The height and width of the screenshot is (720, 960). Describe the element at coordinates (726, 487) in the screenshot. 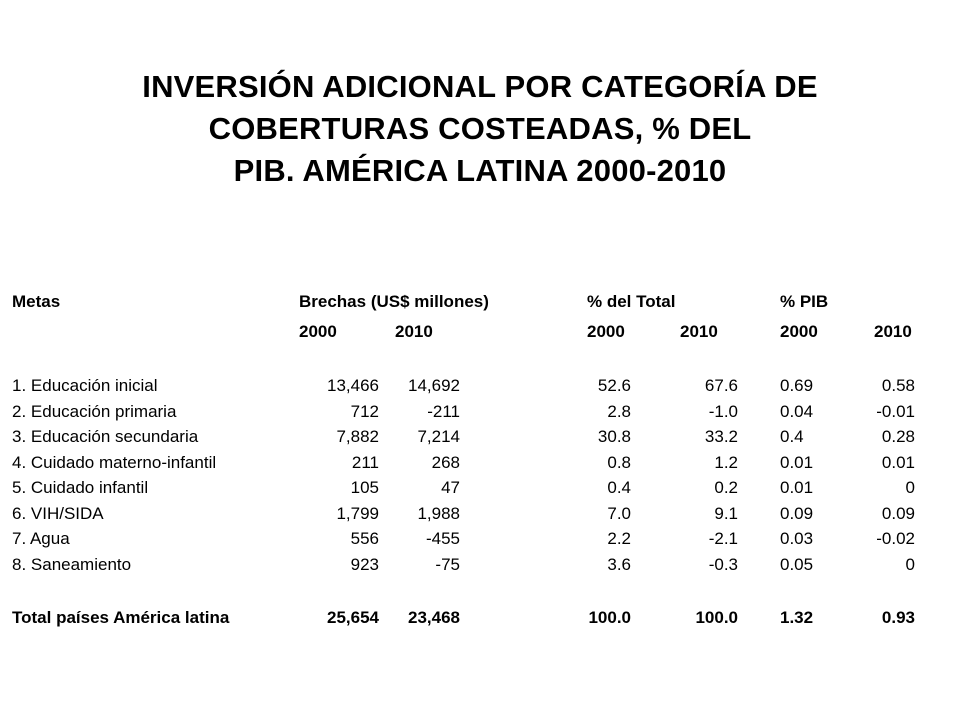

I see `table-row-5-t2010: 0.2` at that location.